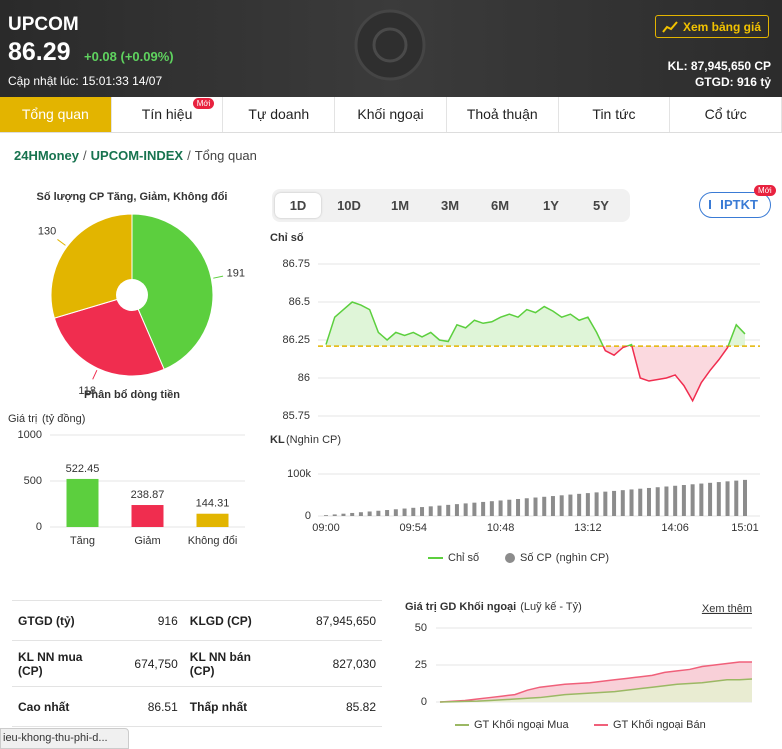  Describe the element at coordinates (765, 190) in the screenshot. I see `ptkt-badge: Mới` at that location.